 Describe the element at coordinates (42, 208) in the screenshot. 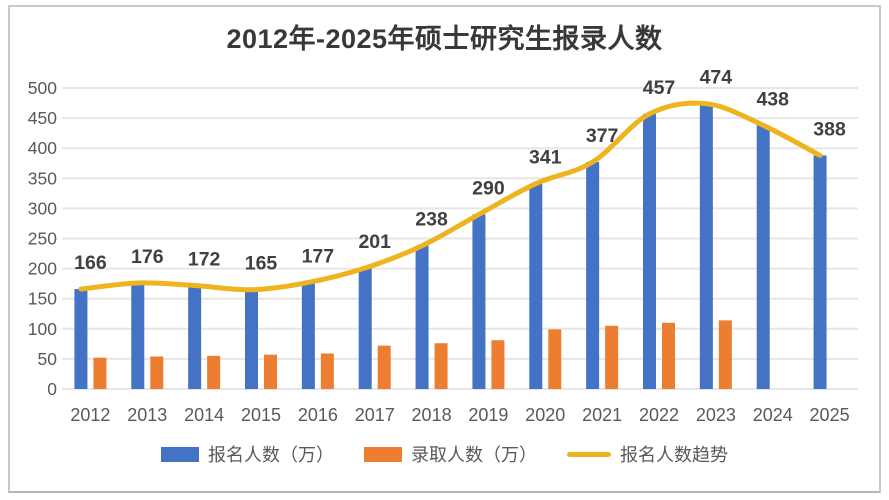

I see `y-tick-label: 300` at that location.